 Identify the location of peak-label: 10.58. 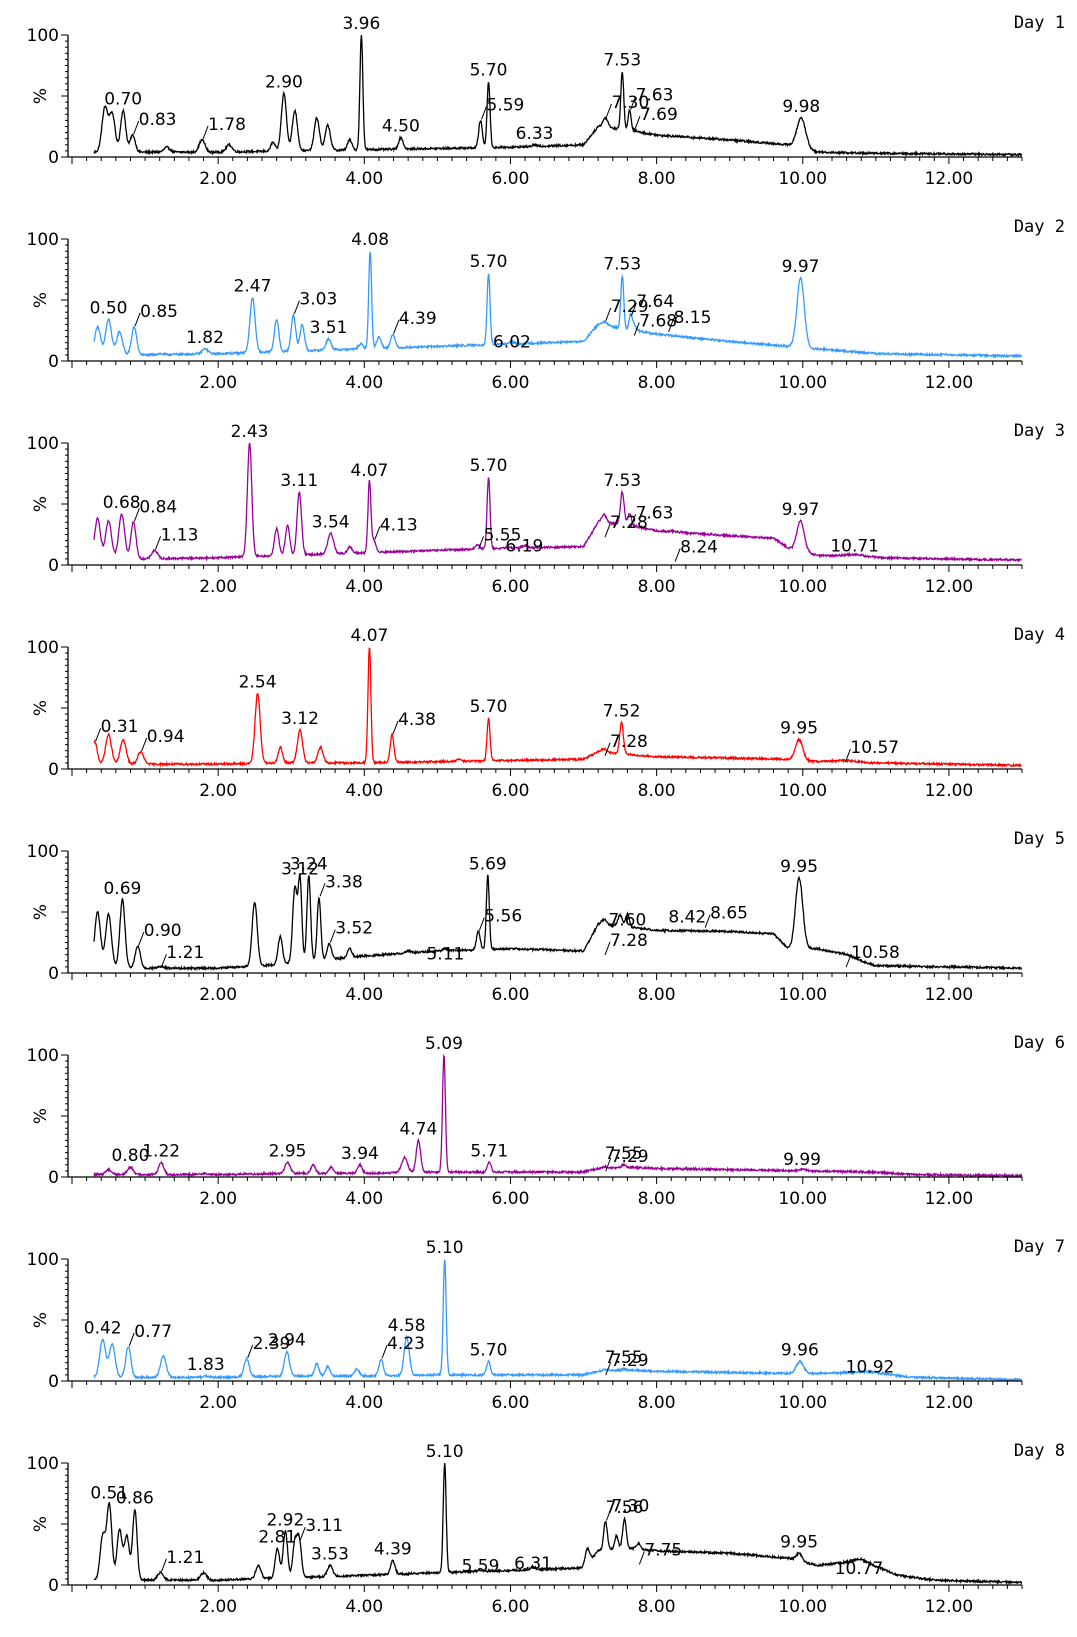
(875, 953).